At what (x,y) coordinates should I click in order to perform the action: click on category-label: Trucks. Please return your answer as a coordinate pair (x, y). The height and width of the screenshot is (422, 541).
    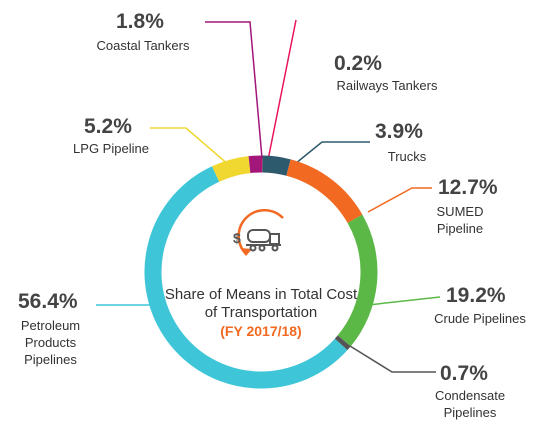
    Looking at the image, I should click on (407, 156).